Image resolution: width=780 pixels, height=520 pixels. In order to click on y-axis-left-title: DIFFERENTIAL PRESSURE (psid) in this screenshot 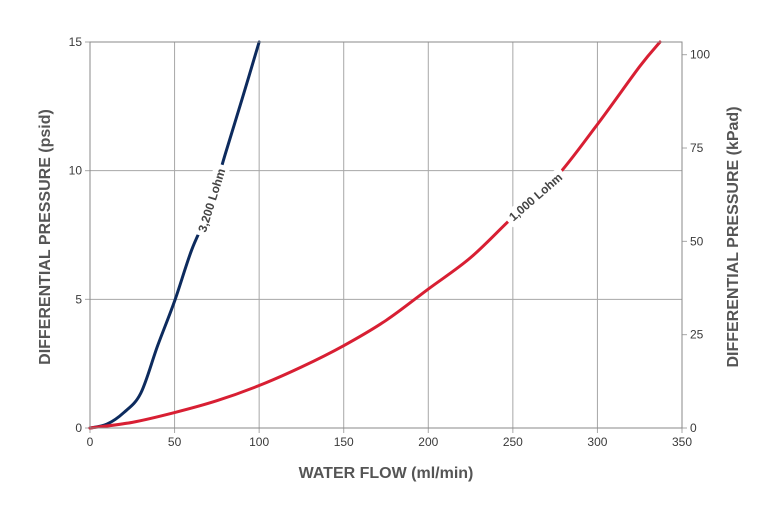, I will do `click(45, 237)`.